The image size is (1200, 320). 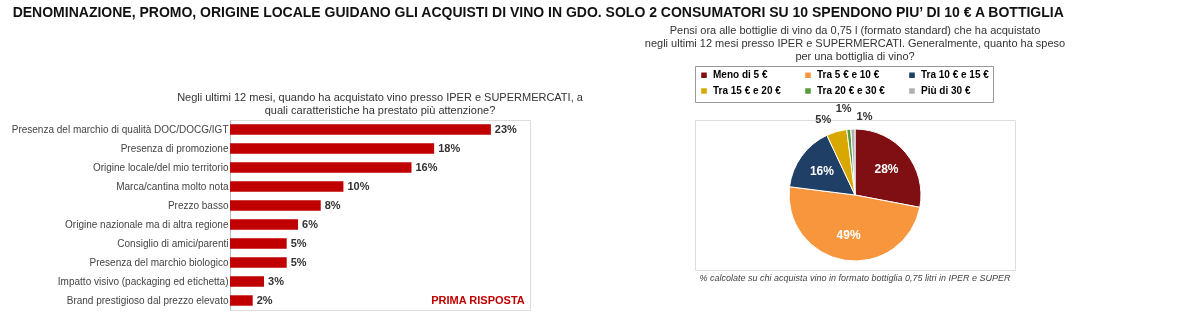 I want to click on y-tick-label: Presenza del marchio biologico, so click(x=159, y=262).